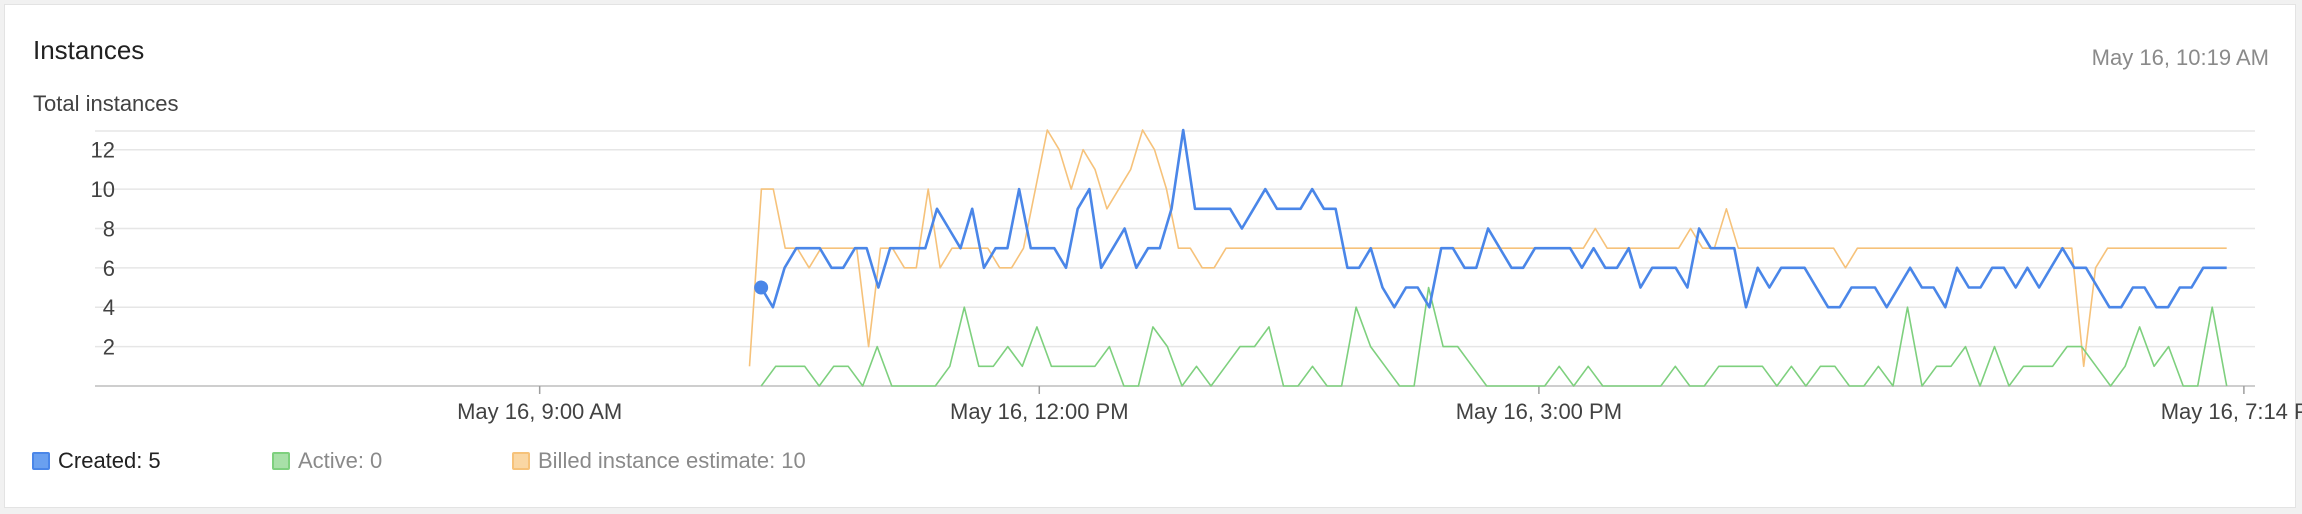 The width and height of the screenshot is (2302, 514). Describe the element at coordinates (103, 150) in the screenshot. I see `y-tick-label: 12` at that location.